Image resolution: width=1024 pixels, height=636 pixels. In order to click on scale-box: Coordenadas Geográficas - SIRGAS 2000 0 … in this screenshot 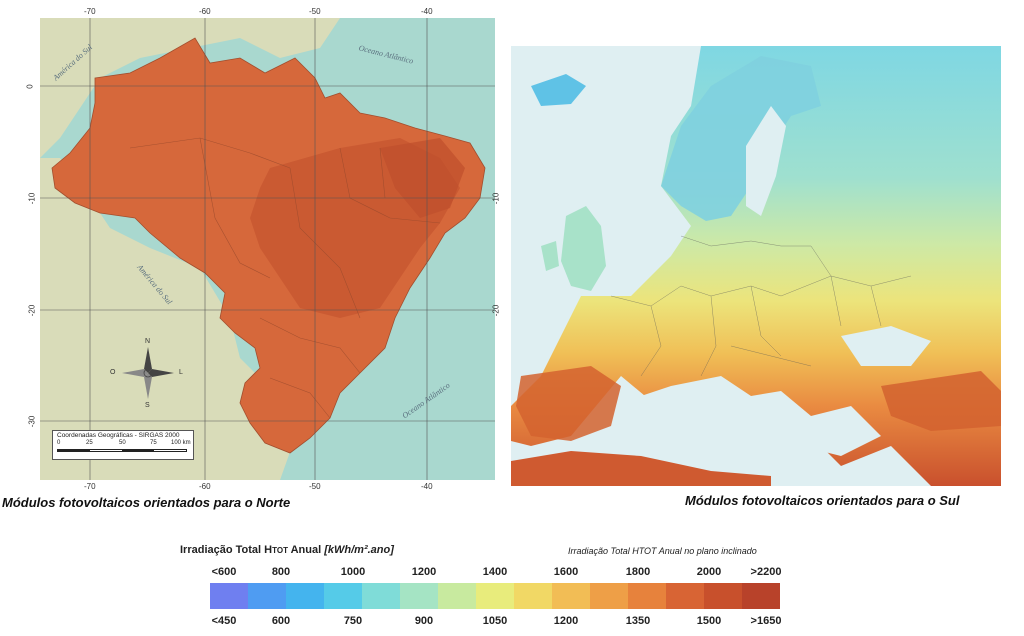, I will do `click(123, 445)`.